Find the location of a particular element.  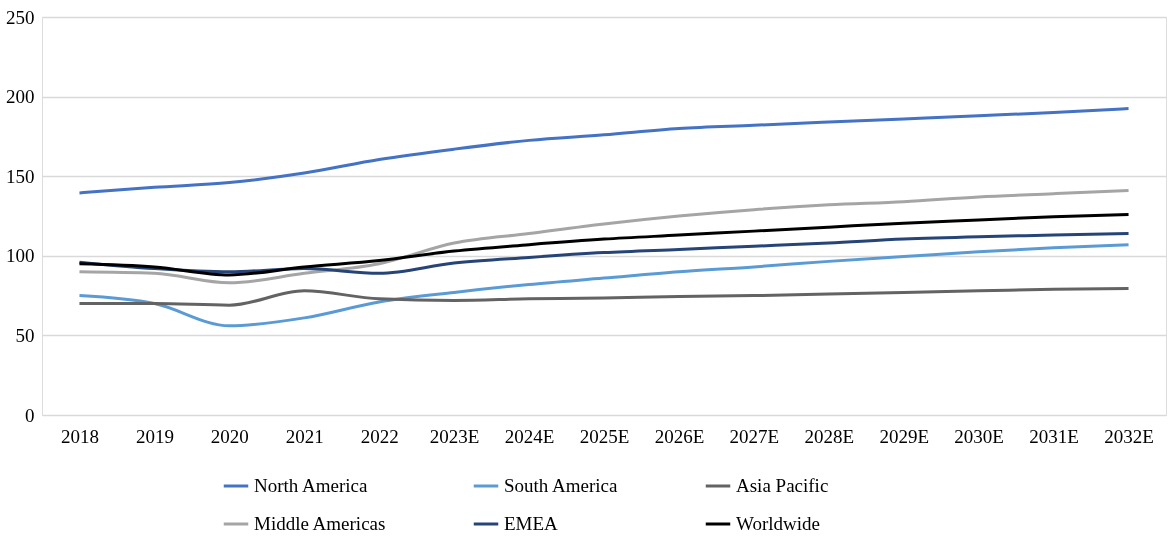

legend-label: Asia Pacific is located at coordinates (782, 485).